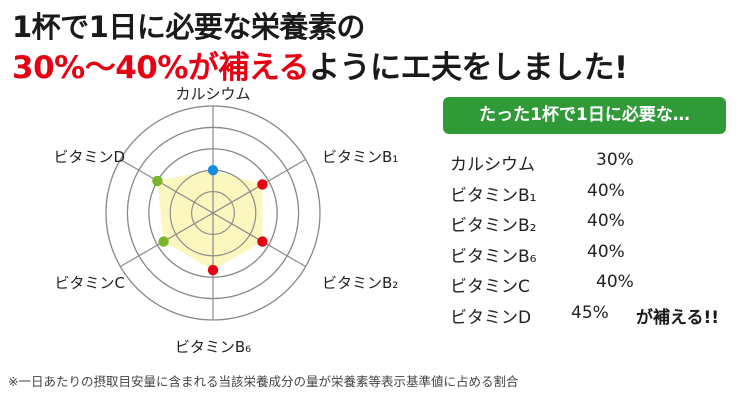 The width and height of the screenshot is (748, 404). Describe the element at coordinates (492, 165) in the screenshot. I see `nutrient-name: カルシウム` at that location.